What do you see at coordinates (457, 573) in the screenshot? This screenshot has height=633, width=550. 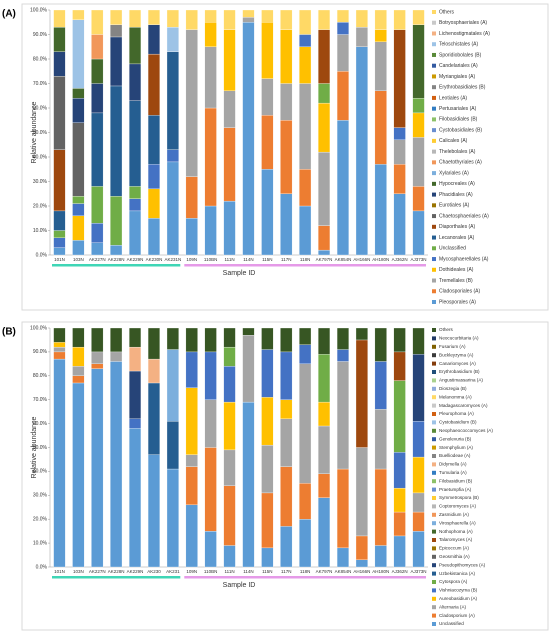 I see `legend-label: Uzbekistanica (A)` at bounding box center [457, 573].